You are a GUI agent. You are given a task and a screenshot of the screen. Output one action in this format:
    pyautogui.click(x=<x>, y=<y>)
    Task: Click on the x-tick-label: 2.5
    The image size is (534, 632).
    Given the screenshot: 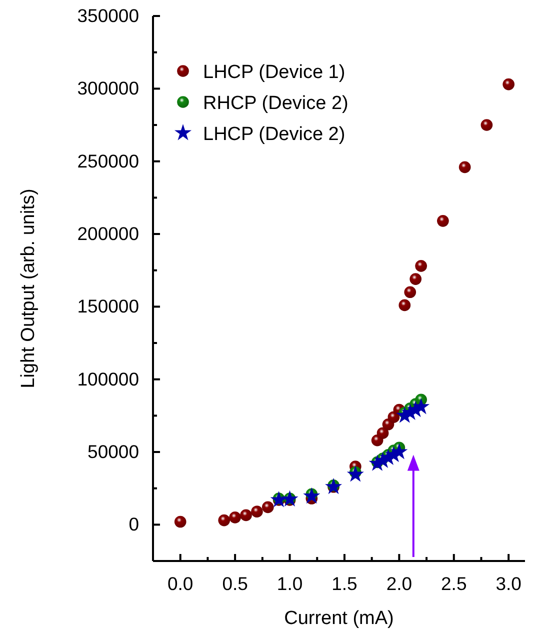 What is the action you would take?
    pyautogui.click(x=454, y=583)
    